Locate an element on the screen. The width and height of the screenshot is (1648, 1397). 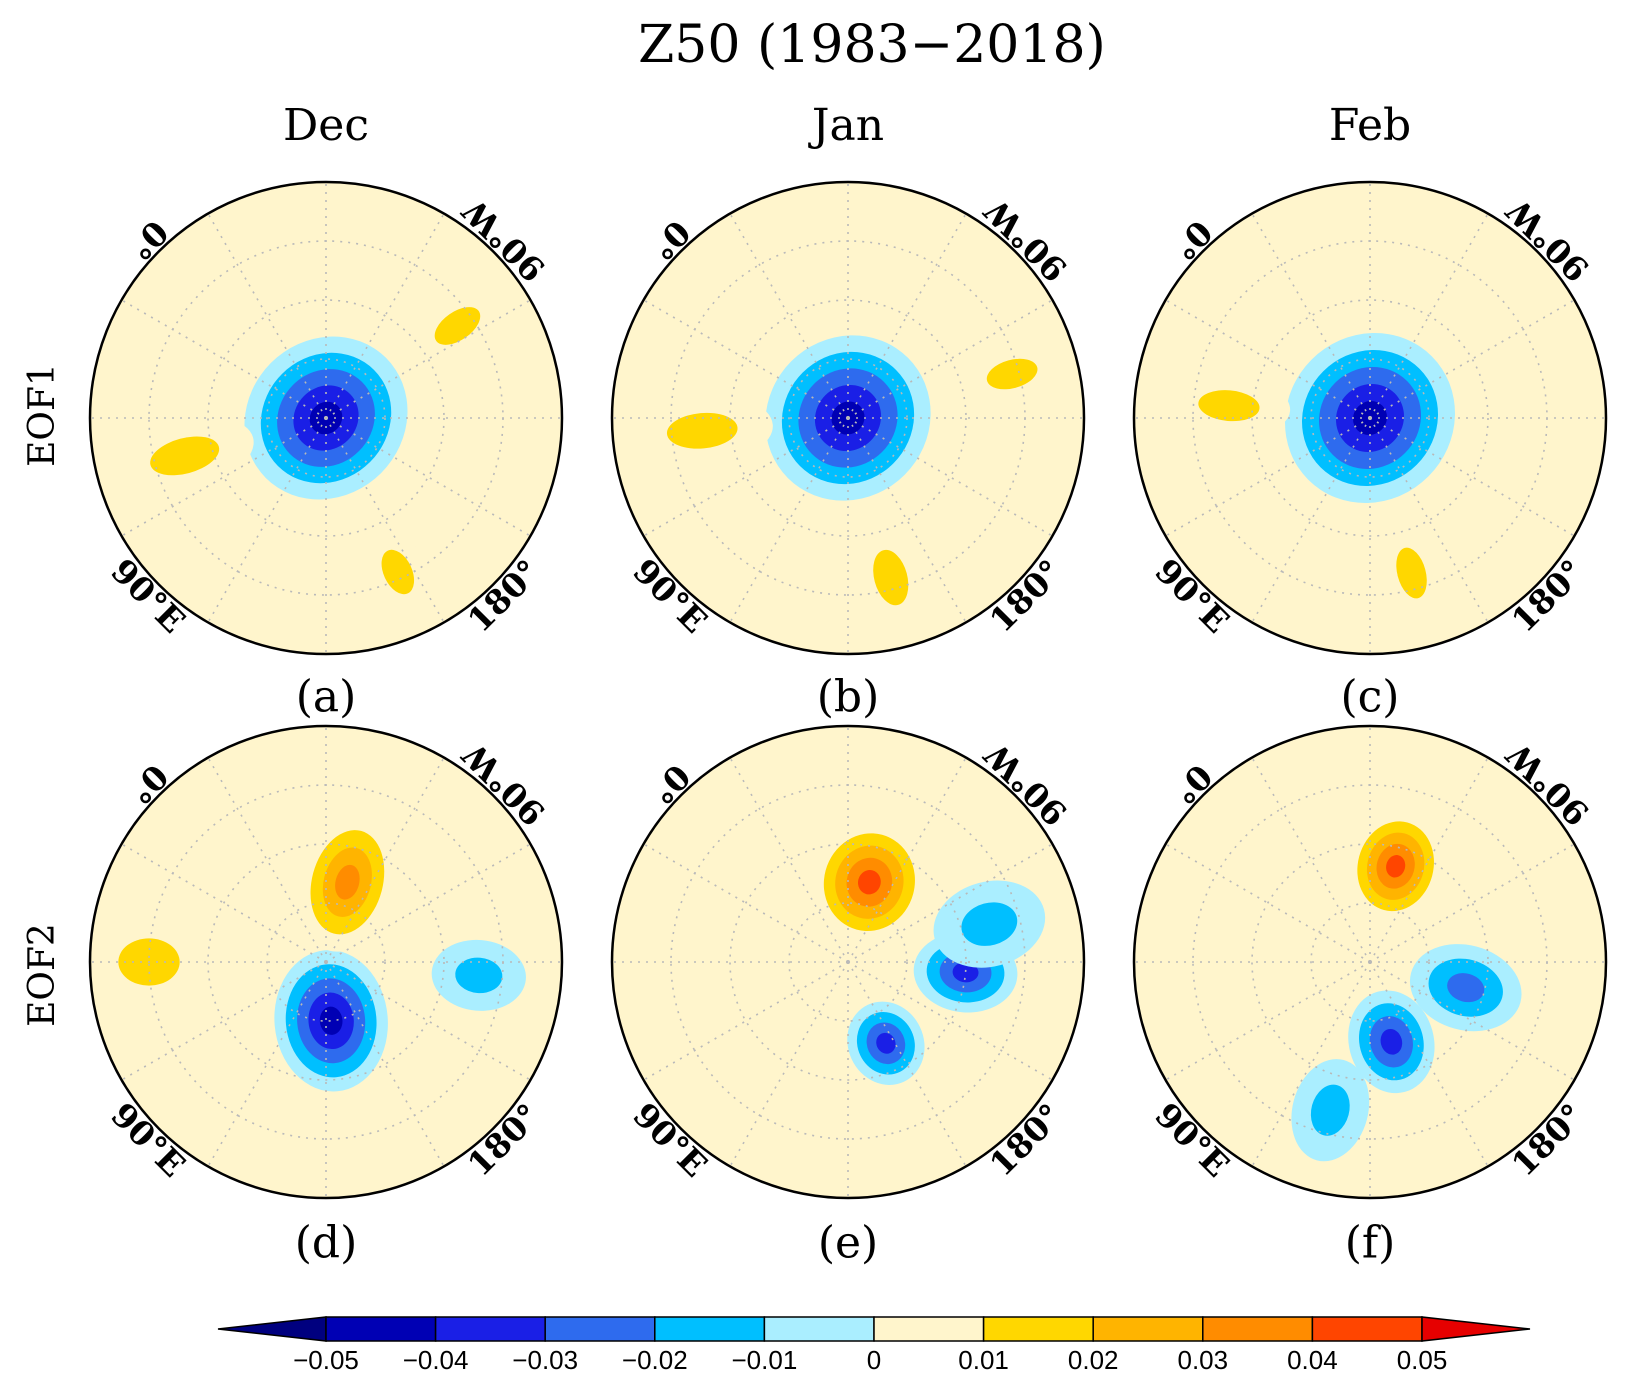
figure-title: Z50 (1983−2018) is located at coordinates (872, 45).